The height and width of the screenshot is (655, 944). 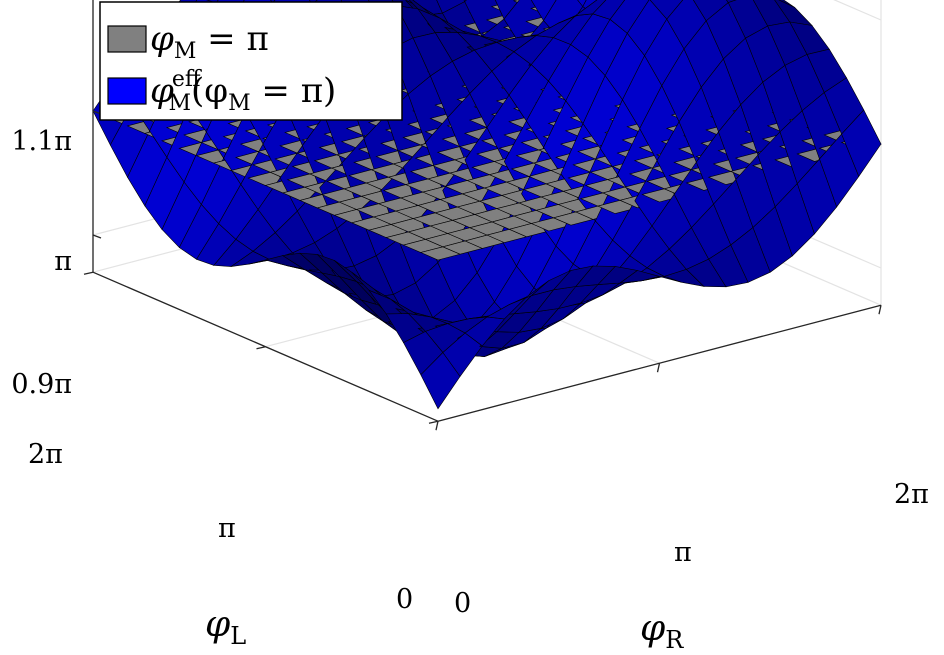 What do you see at coordinates (127, 91) in the screenshot?
I see `legend-swatch-effective` at bounding box center [127, 91].